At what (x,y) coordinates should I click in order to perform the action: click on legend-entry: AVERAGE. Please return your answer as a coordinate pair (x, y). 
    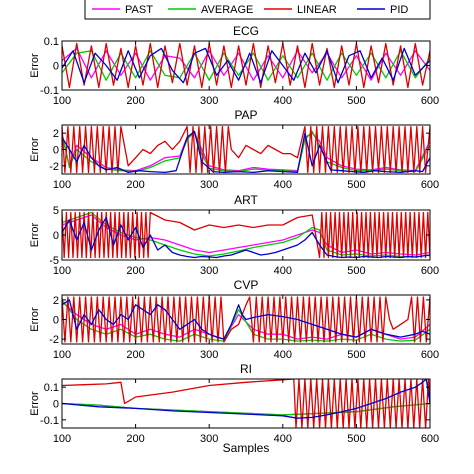
    Looking at the image, I should click on (210, 10).